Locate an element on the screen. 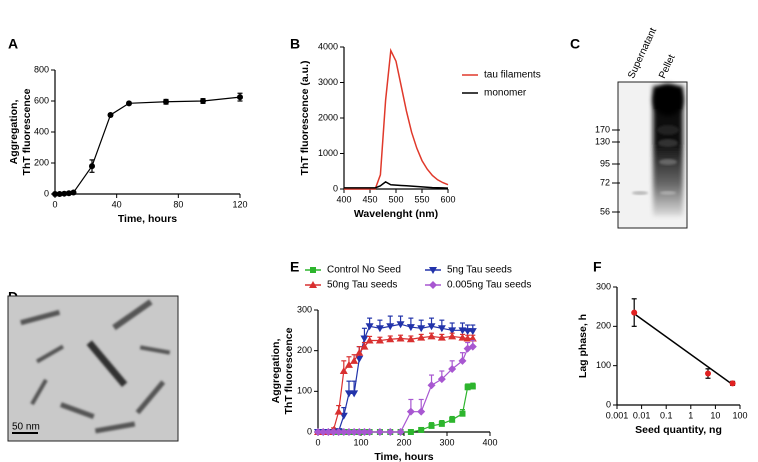 The width and height of the screenshot is (758, 462). x-tick-label: 0 is located at coordinates (54, 204).